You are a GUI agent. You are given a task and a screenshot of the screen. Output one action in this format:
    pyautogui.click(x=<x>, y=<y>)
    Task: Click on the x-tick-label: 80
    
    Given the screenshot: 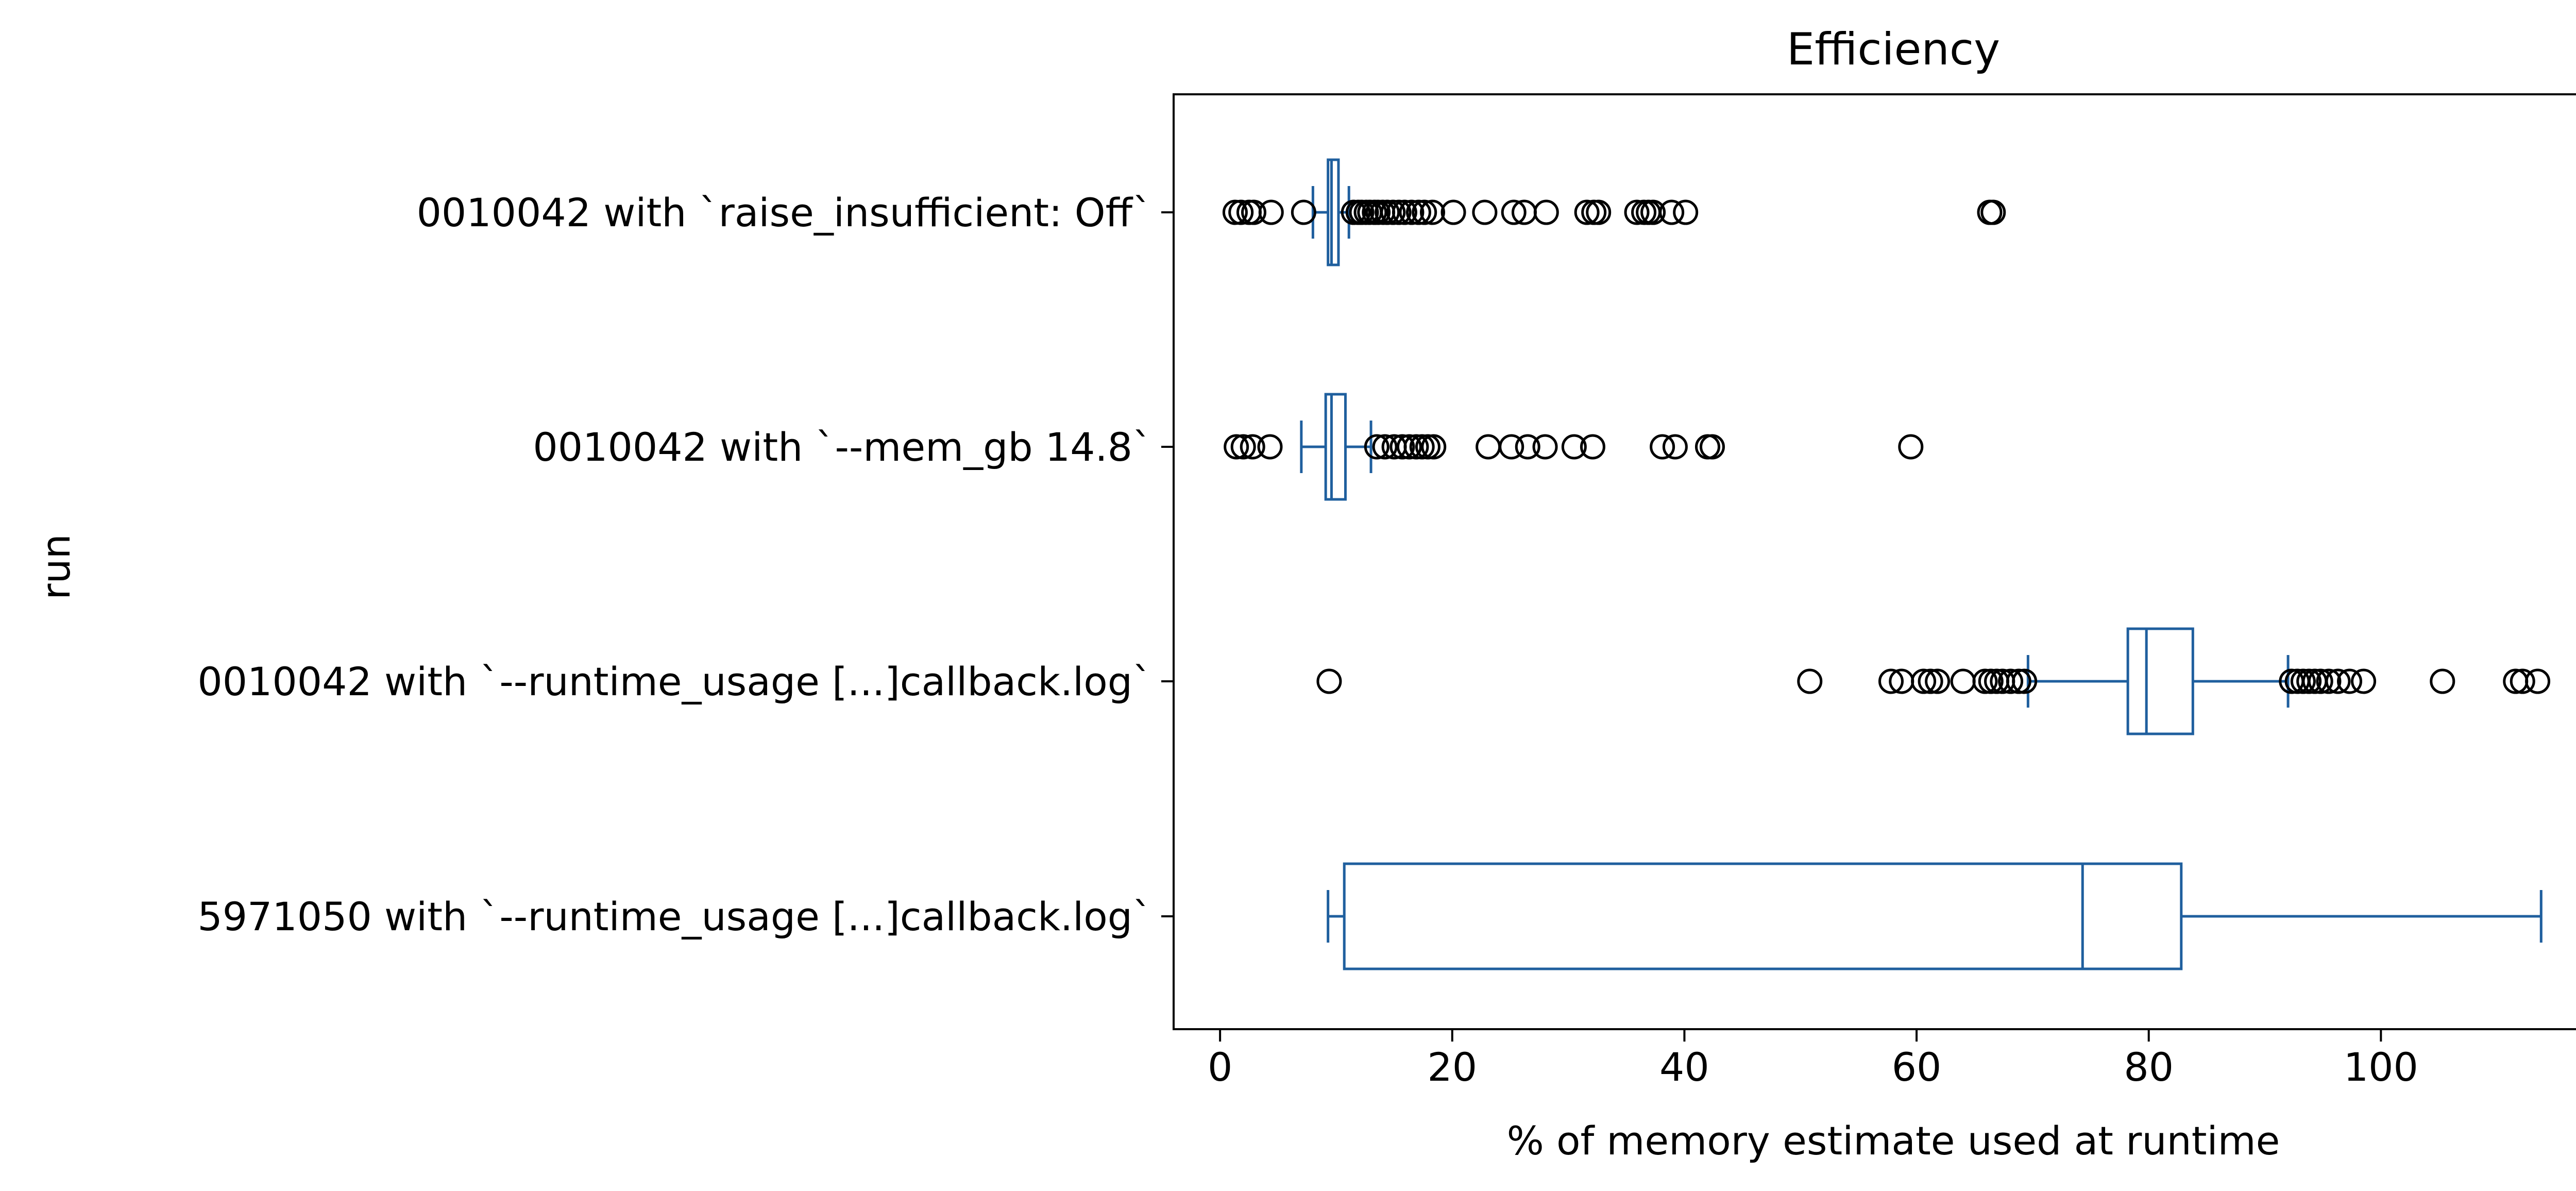 What is the action you would take?
    pyautogui.click(x=2149, y=1067)
    